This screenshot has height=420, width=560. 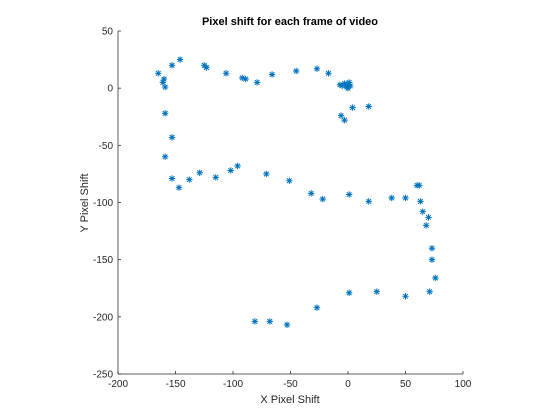 What do you see at coordinates (103, 203) in the screenshot?
I see `y-tick-label: -100` at bounding box center [103, 203].